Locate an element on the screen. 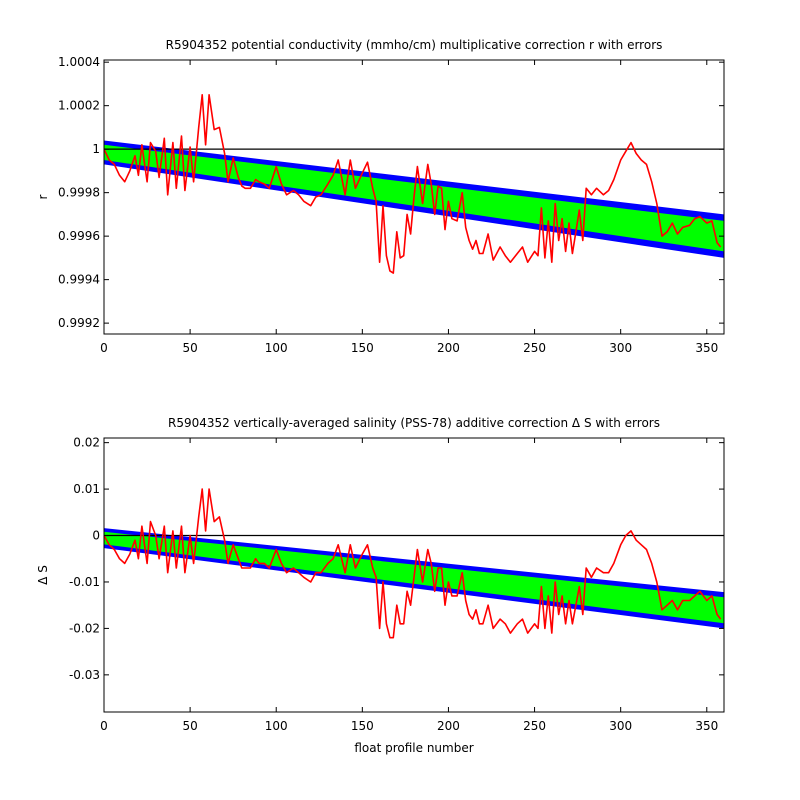  y-tick-label: 0.9996 is located at coordinates (79, 236).